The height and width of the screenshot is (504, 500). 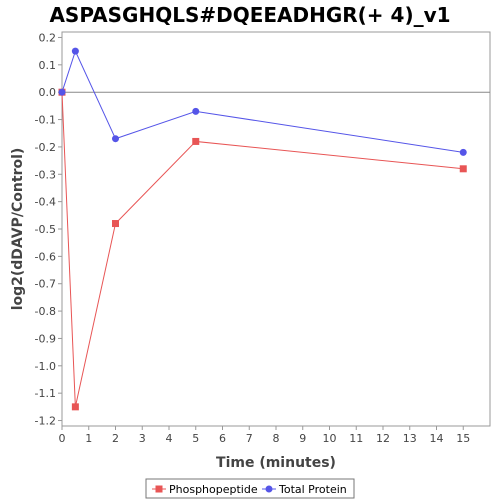 I want to click on x-tick-label: 11, so click(x=356, y=438).